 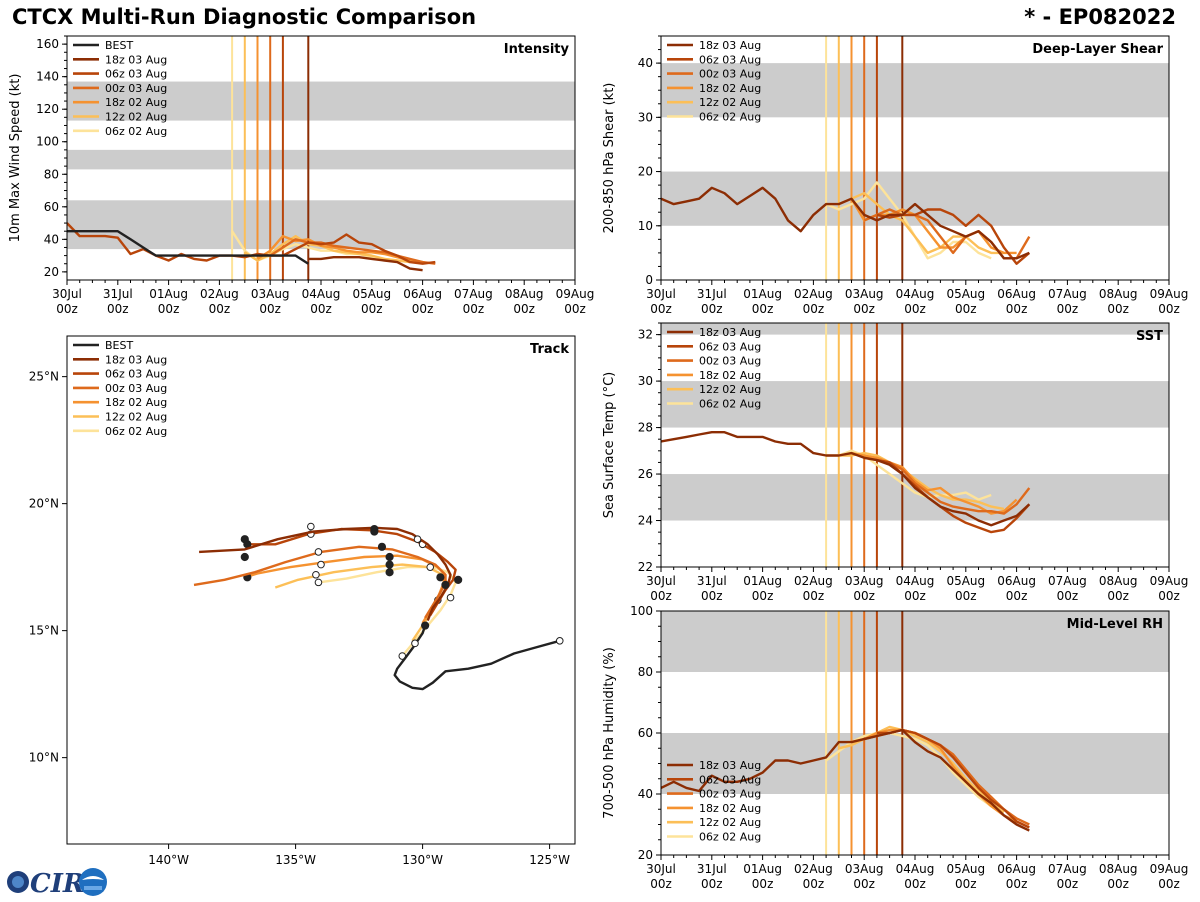 I want to click on track-title: Track, so click(x=549, y=349).